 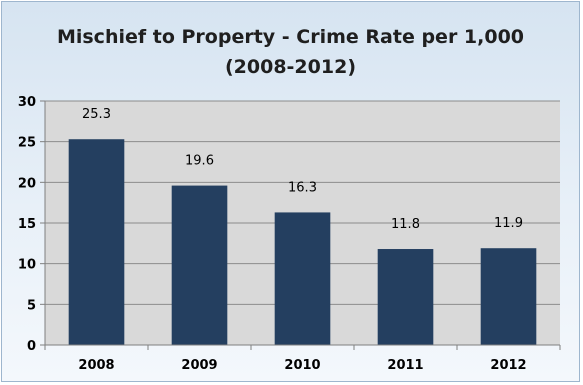 I want to click on y-tick-label: 5, so click(x=31, y=305).